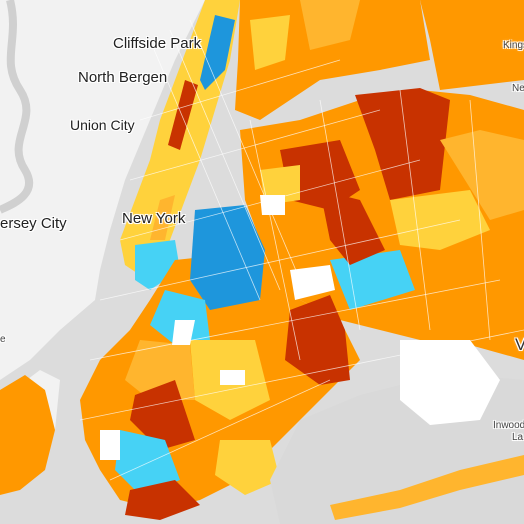  Describe the element at coordinates (102, 125) in the screenshot. I see `label-union-city: Union City` at that location.